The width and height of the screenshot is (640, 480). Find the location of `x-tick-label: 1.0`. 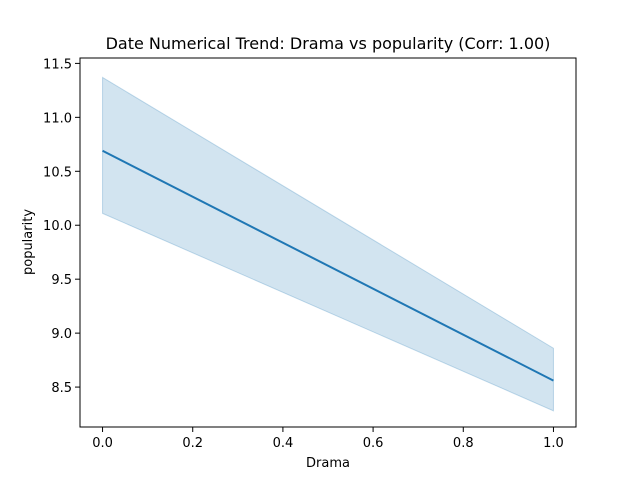

x-tick-label: 1.0 is located at coordinates (553, 443).